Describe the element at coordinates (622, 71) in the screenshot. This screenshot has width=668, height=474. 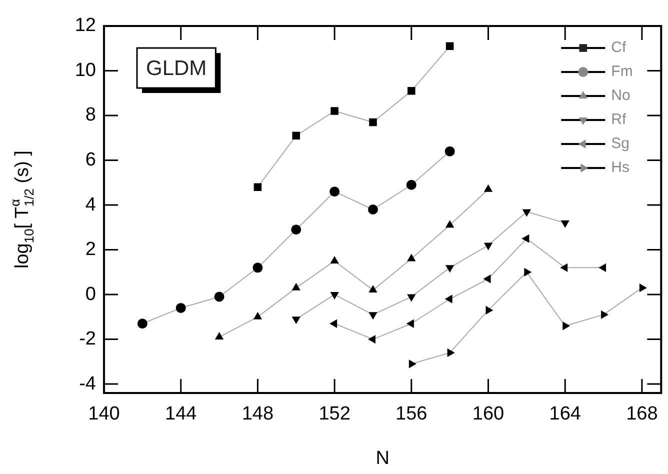
I see `legend-label: Fm` at that location.